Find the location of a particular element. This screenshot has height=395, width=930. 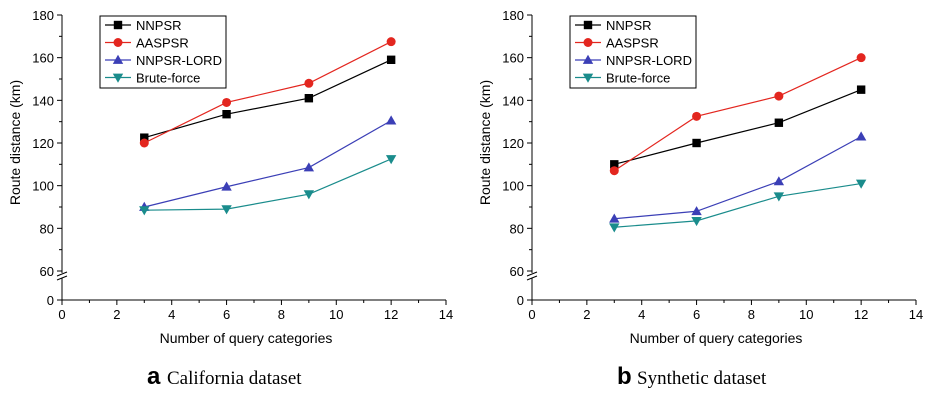

y-tick-label: 100 is located at coordinates (513, 186).